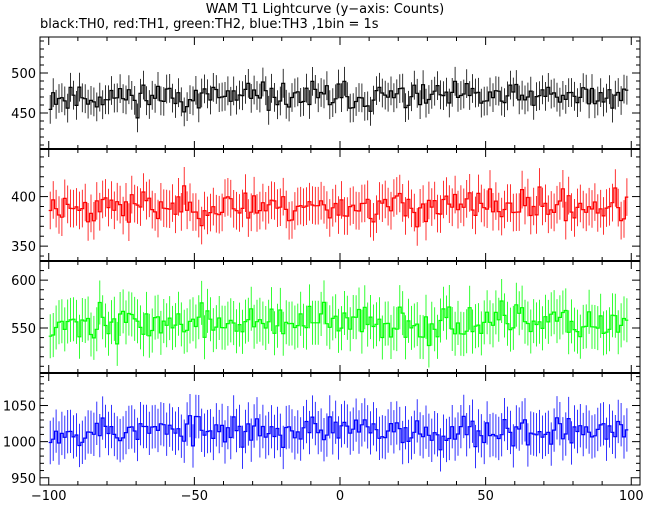  I want to click on x-tick-label: −50, so click(194, 496).